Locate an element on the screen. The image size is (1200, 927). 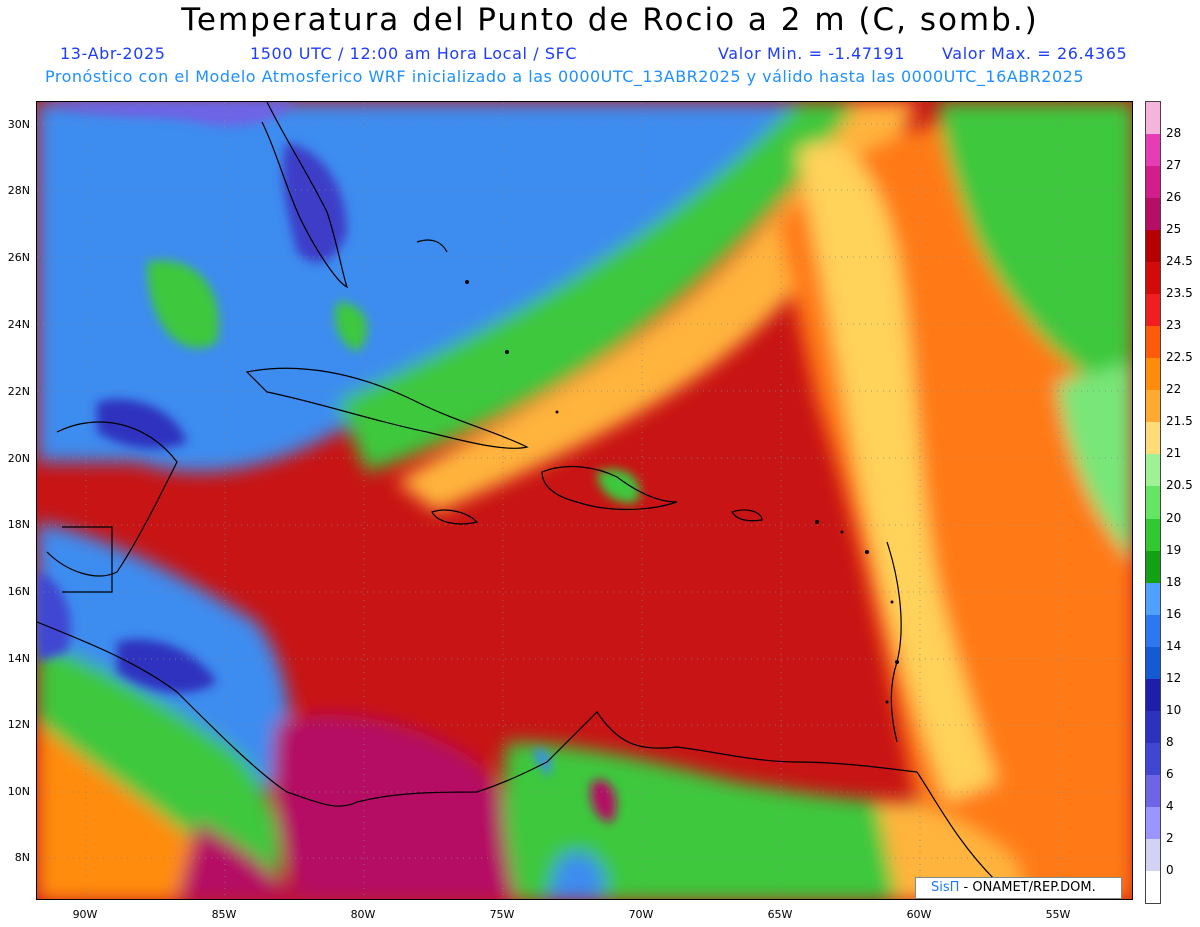
forecast-date: 13-Abr-2025 is located at coordinates (113, 53).